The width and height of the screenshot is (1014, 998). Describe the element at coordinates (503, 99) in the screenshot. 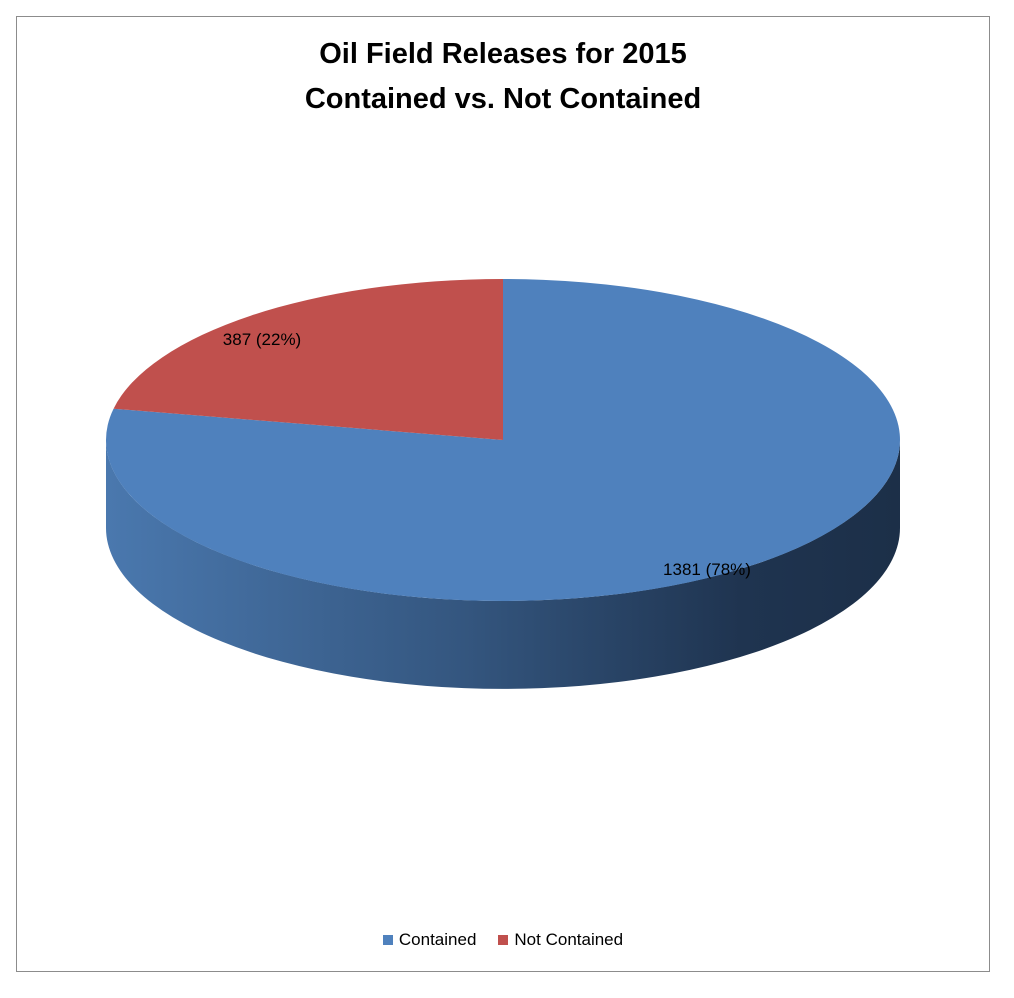

I see `chart-title-line-2: Contained vs. Not Contained` at that location.